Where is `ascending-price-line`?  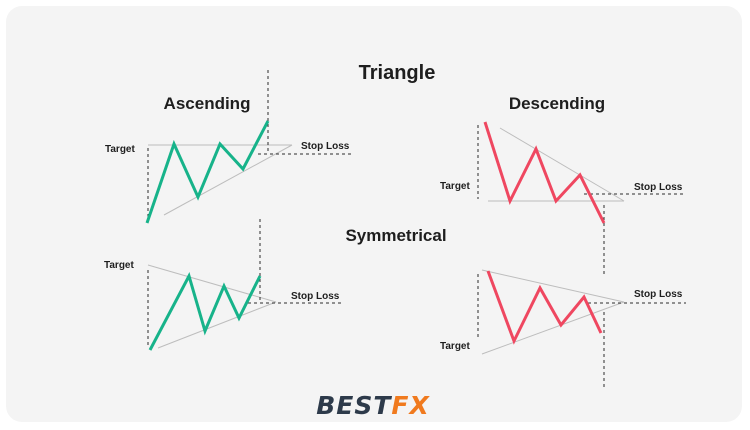
ascending-price-line is located at coordinates (207, 172).